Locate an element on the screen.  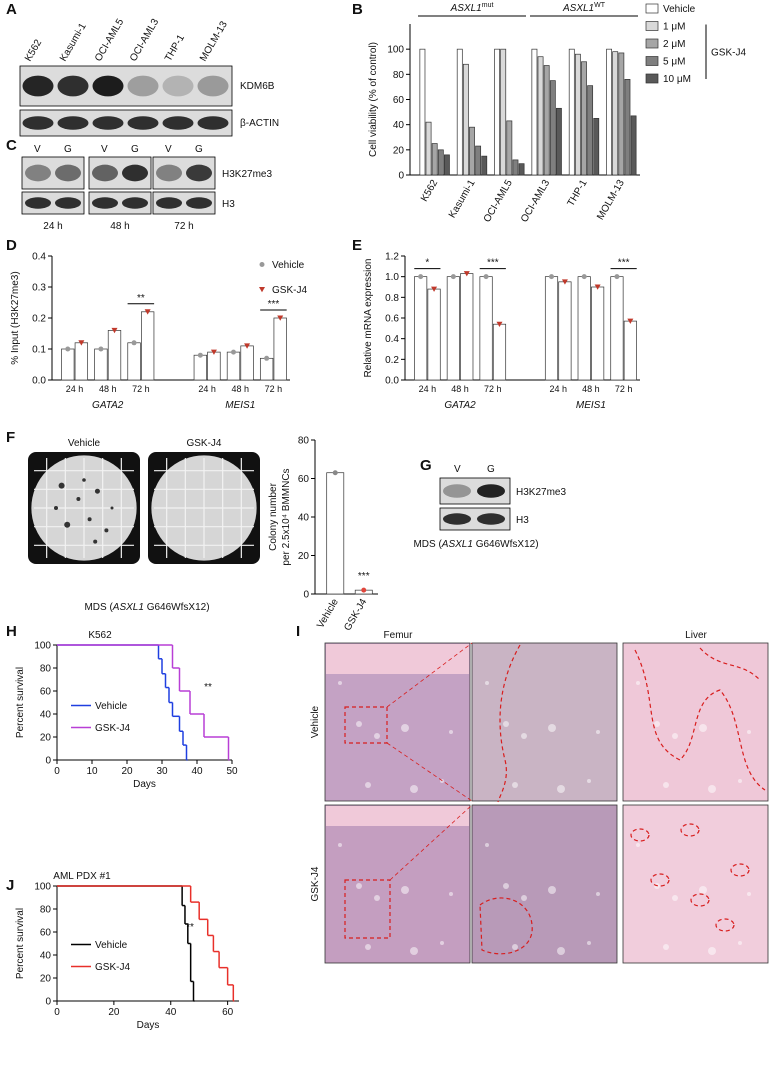
y-axis-label: per 2.5x10⁴ BMMNCs is located at coordinates (286, 516).